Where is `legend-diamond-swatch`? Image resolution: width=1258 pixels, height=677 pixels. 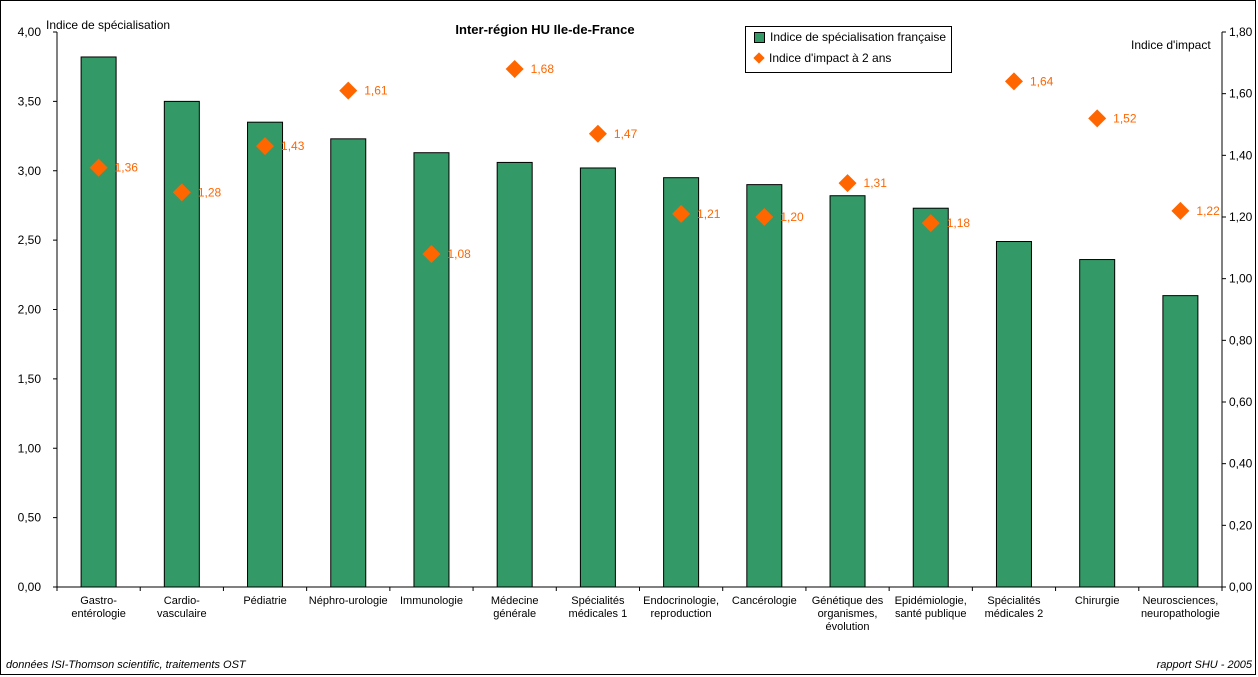
legend-diamond-swatch is located at coordinates (759, 58).